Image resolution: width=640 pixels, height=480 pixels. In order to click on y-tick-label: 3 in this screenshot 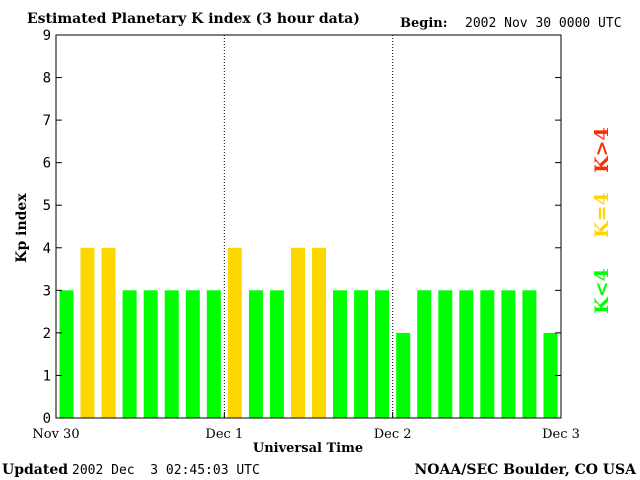, I will do `click(47, 291)`.